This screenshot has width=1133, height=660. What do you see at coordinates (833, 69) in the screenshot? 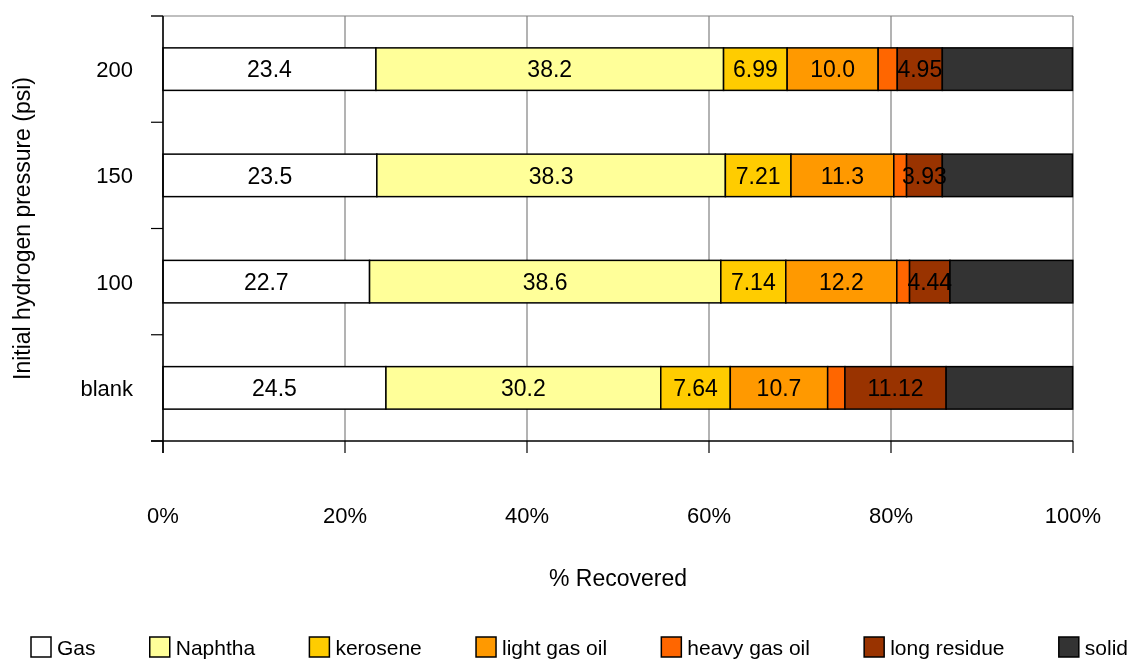
I see `data-label: 10.0` at bounding box center [833, 69].